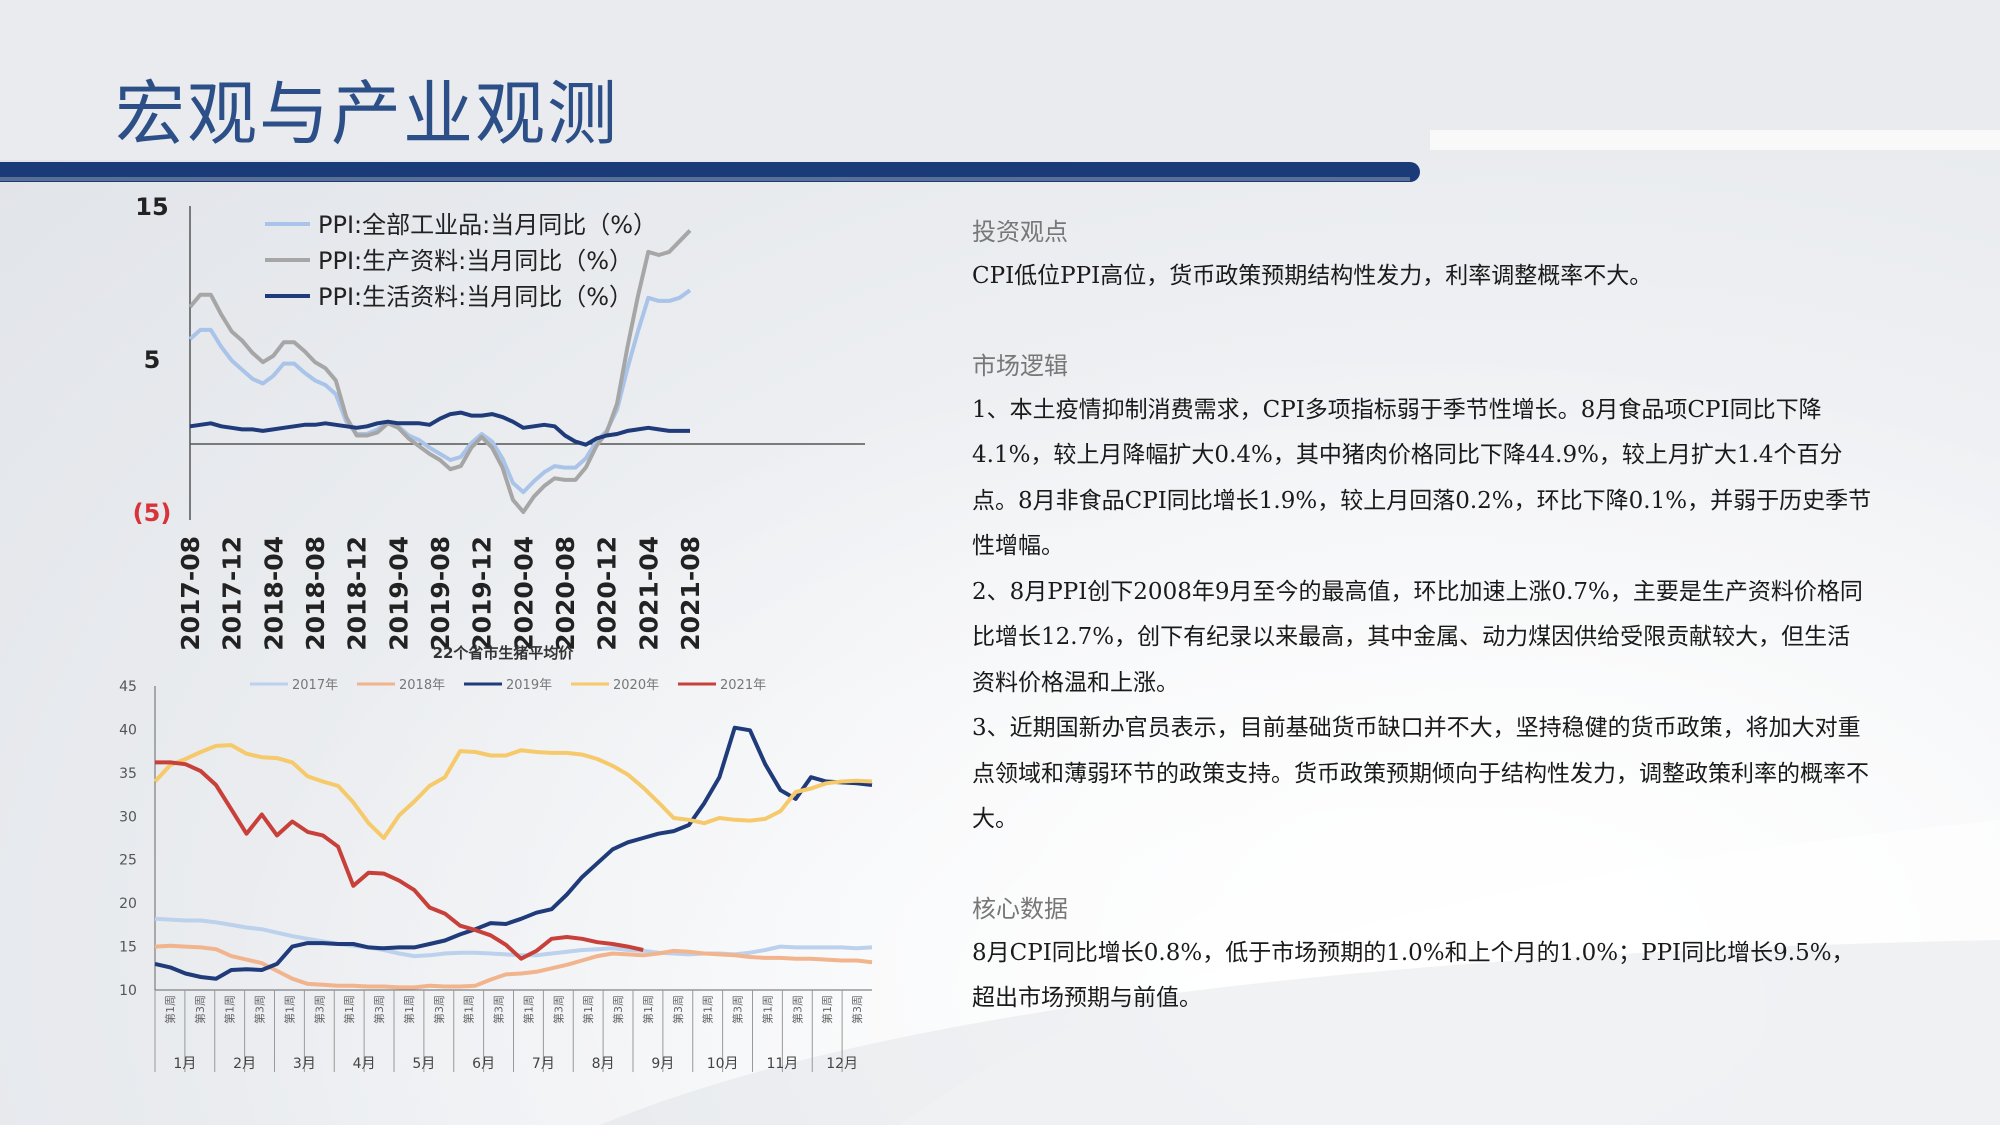 This screenshot has height=1125, width=2000. What do you see at coordinates (648, 593) in the screenshot?
I see `x-tick-label: 2021-04` at bounding box center [648, 593].